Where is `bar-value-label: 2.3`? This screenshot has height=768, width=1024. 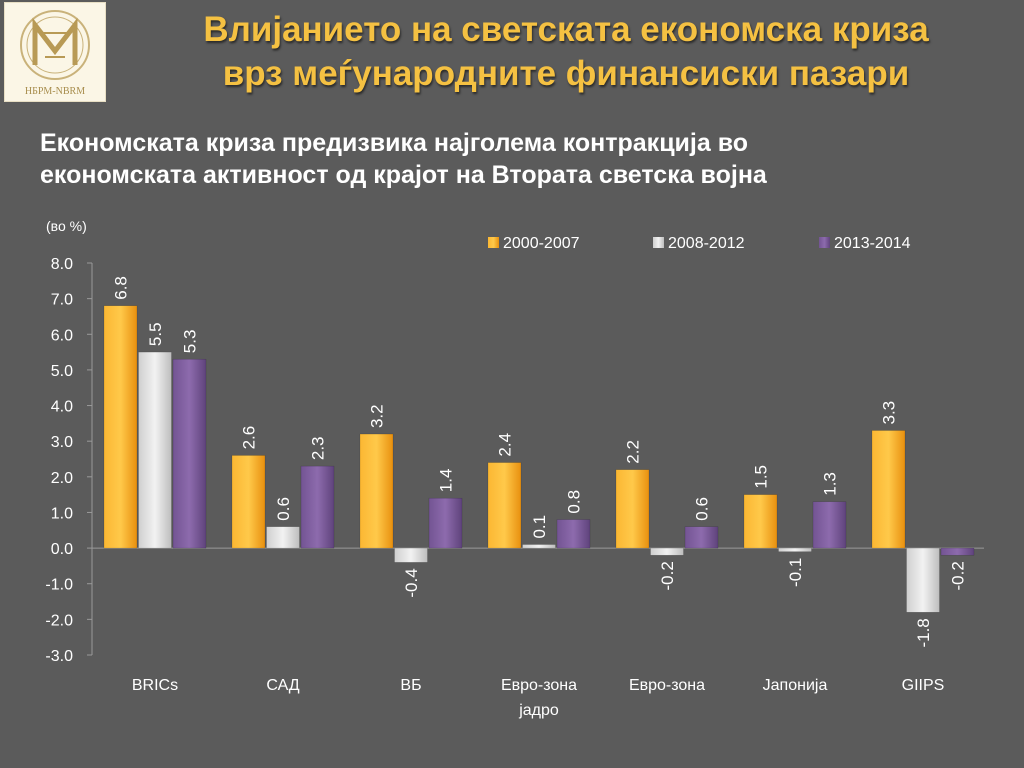 bar-value-label: 2.3 is located at coordinates (318, 448).